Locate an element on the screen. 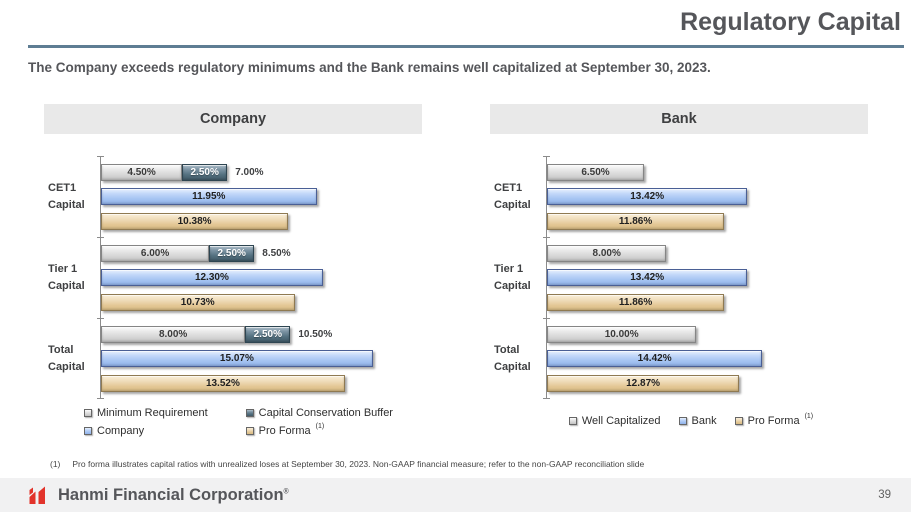 Image resolution: width=911 pixels, height=512 pixels. bar-company: 11.95% is located at coordinates (209, 196).